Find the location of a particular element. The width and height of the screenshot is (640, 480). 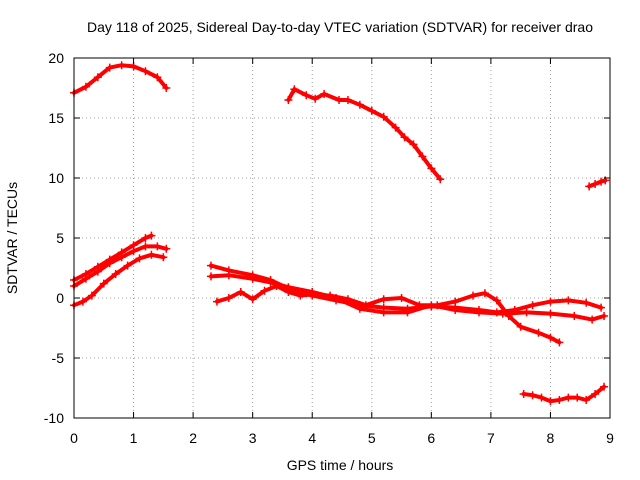

x-tick-label: 0 is located at coordinates (74, 438).